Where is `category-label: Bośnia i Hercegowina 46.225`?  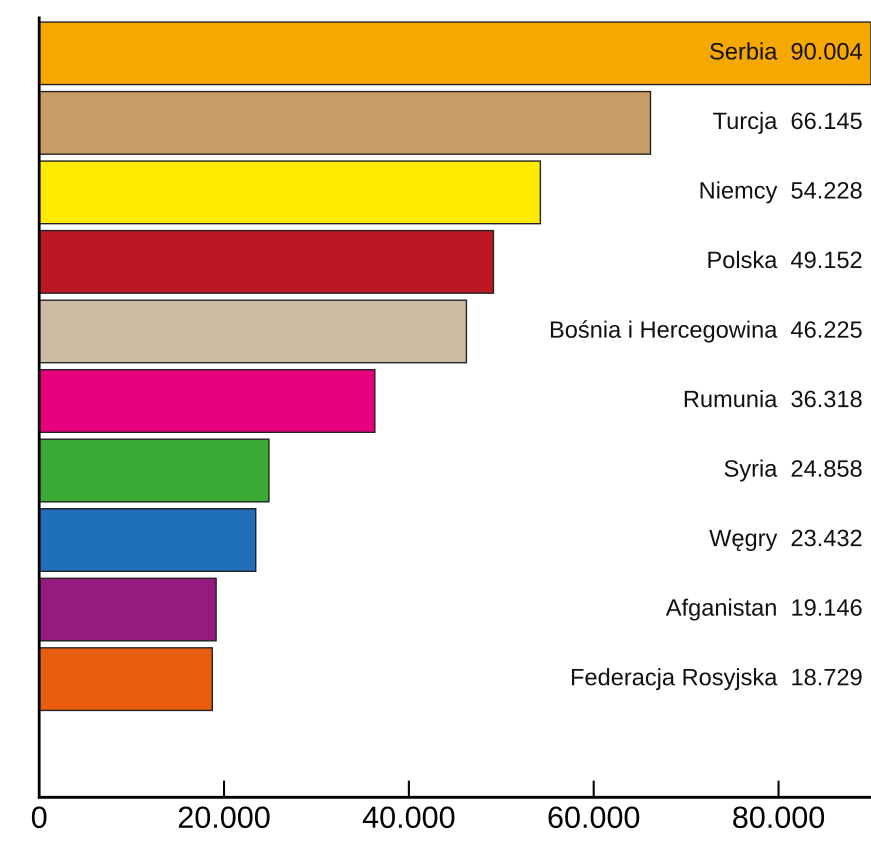
category-label: Bośnia i Hercegowina 46.225 is located at coordinates (706, 331).